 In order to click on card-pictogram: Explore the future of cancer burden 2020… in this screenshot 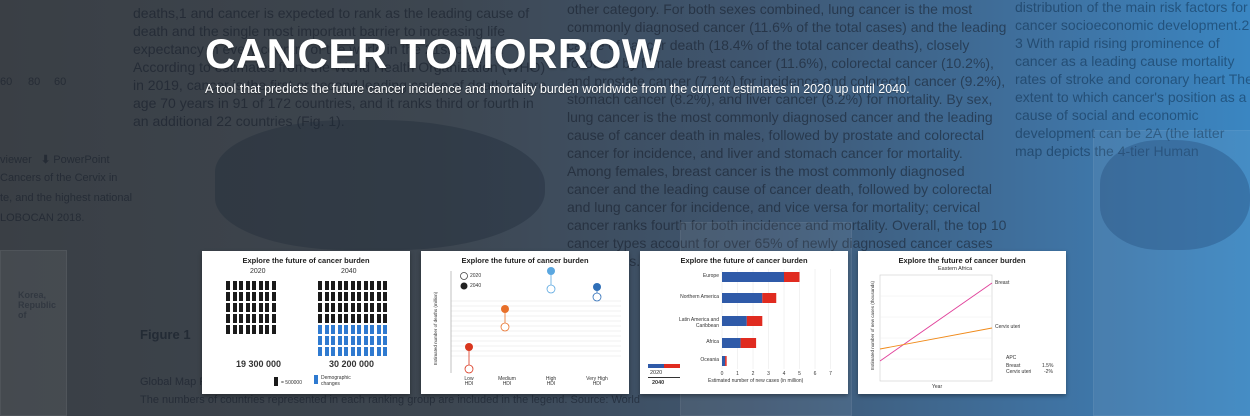, I will do `click(306, 322)`.